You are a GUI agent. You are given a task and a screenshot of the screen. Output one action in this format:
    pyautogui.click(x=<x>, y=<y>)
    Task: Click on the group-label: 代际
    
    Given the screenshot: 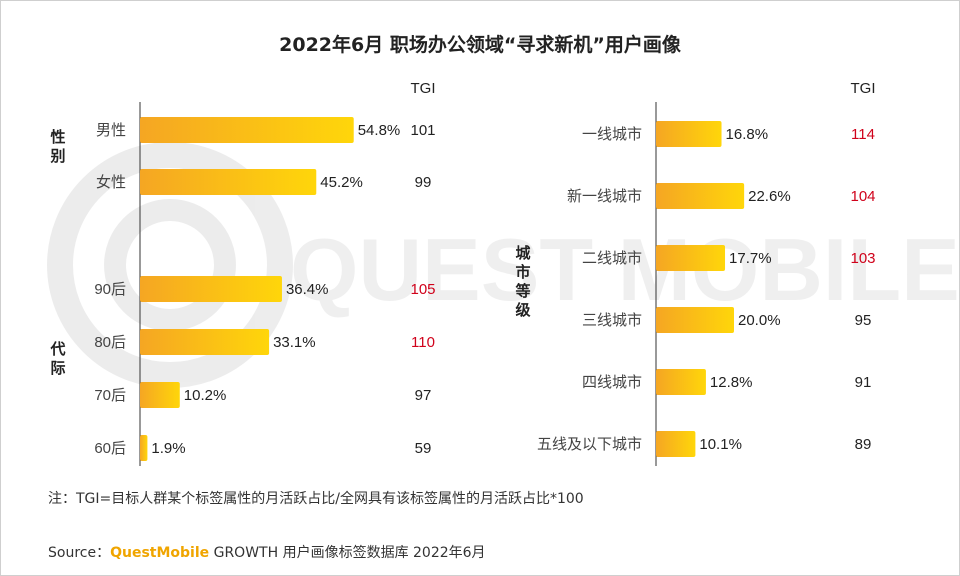 What is the action you would take?
    pyautogui.click(x=57, y=358)
    